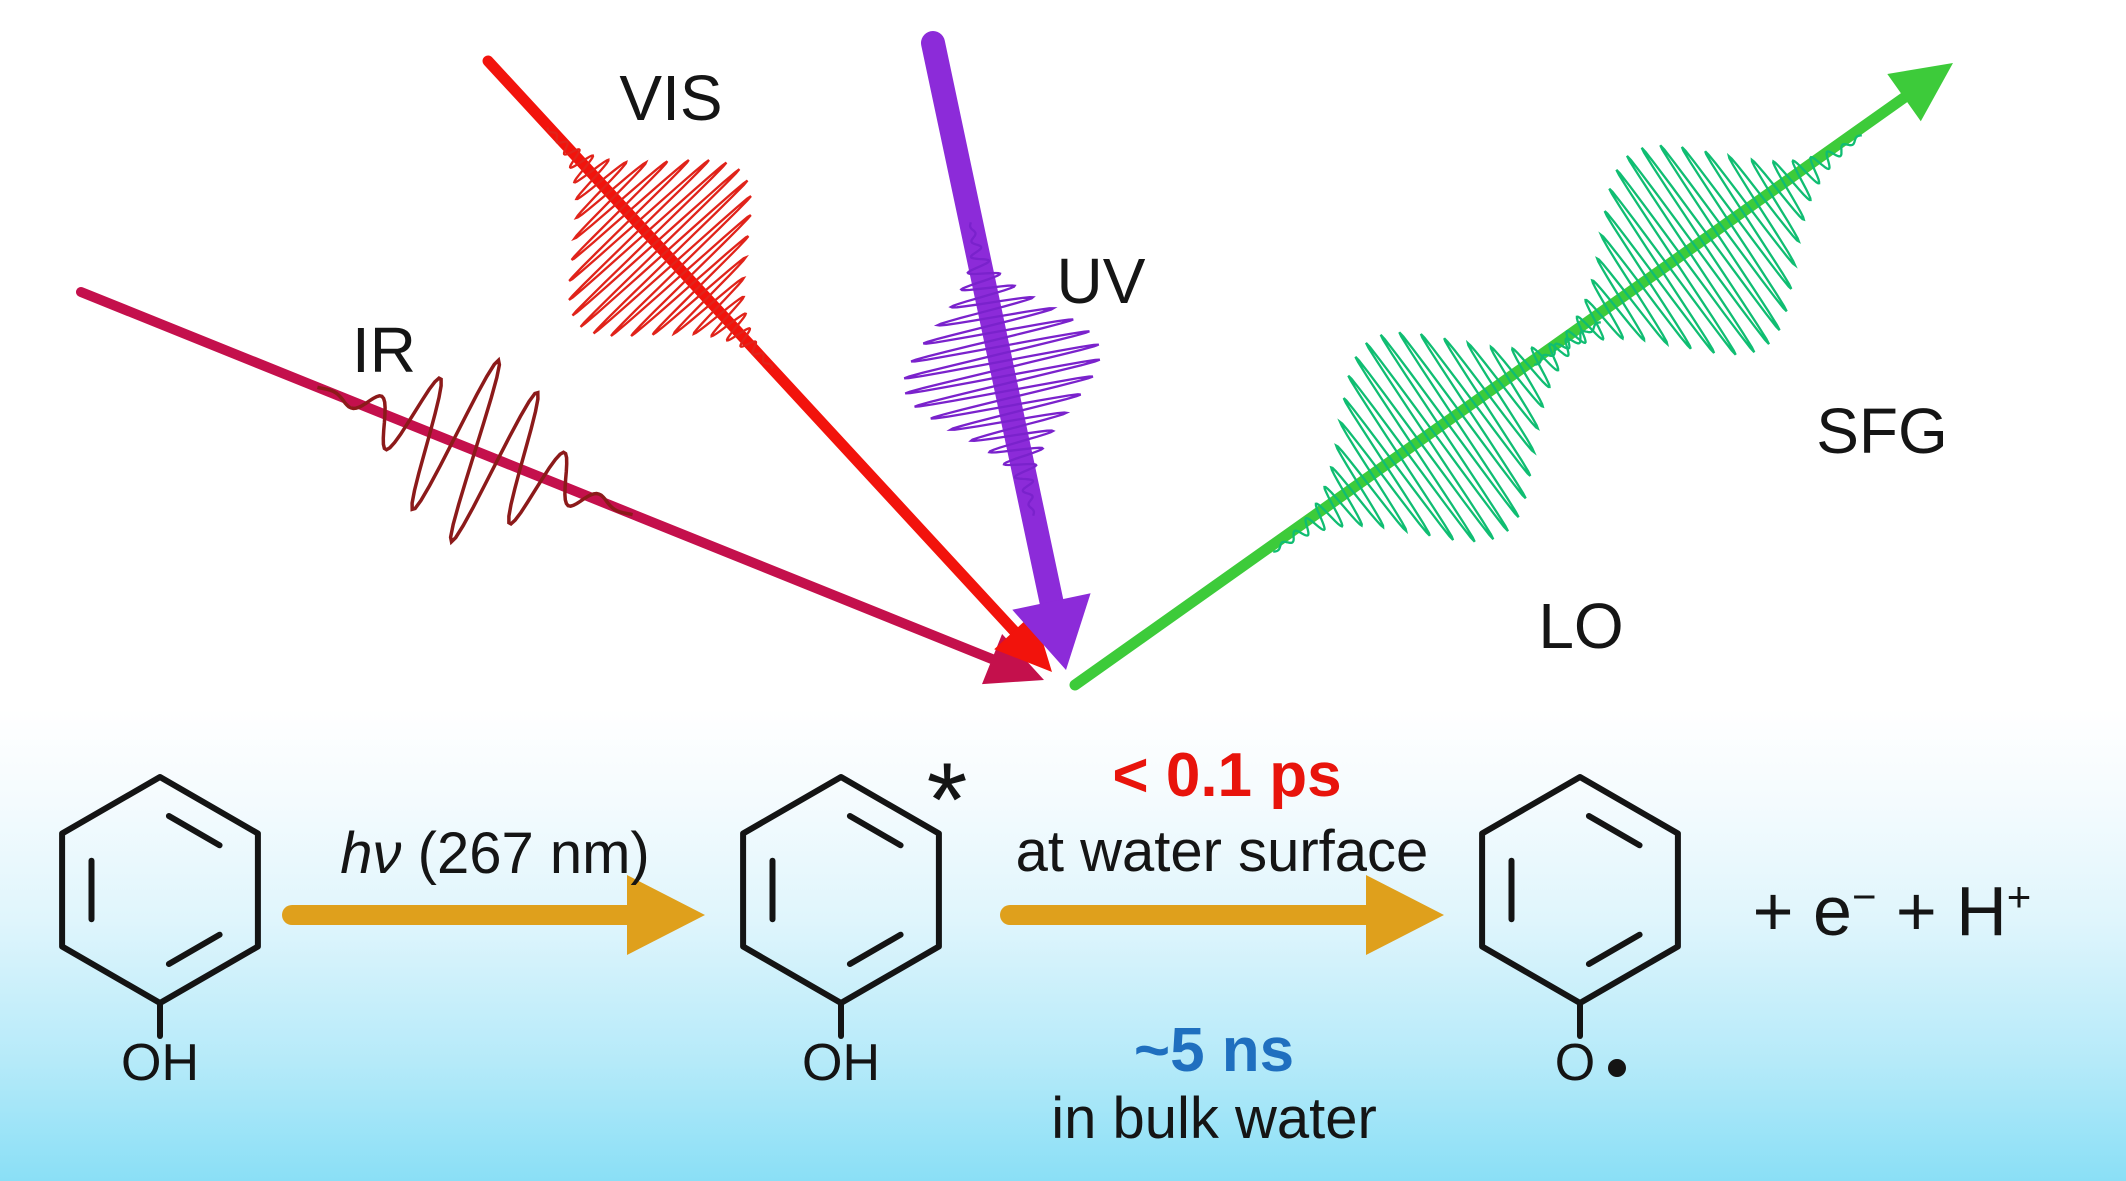 This screenshot has width=2126, height=1181. I want to click on photon-hv-text: hν, so click(371, 853).